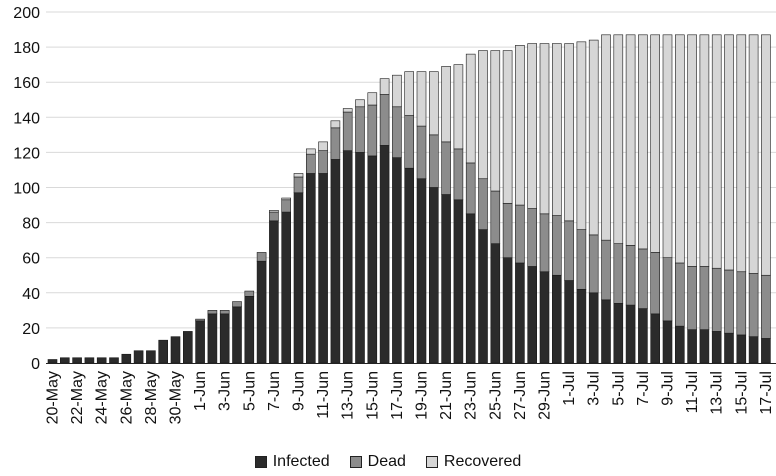 The image size is (776, 476). What do you see at coordinates (31, 294) in the screenshot?
I see `y-tick-label: 40` at bounding box center [31, 294].